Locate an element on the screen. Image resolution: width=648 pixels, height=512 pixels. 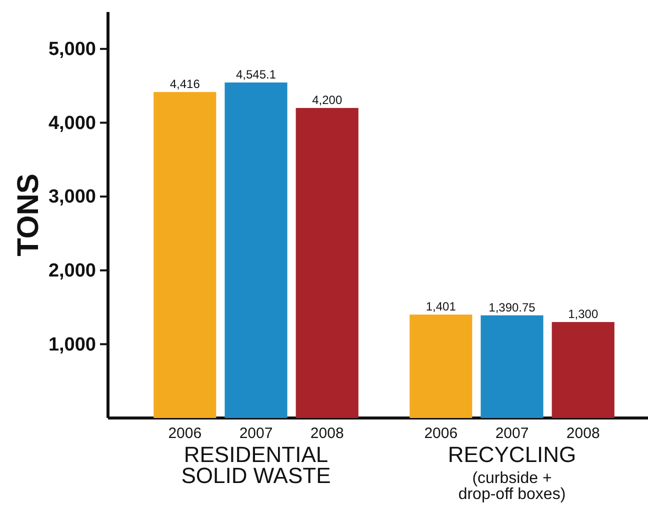
x-tick-label: RESIDENTIAL SOLID WASTE is located at coordinates (256, 465).